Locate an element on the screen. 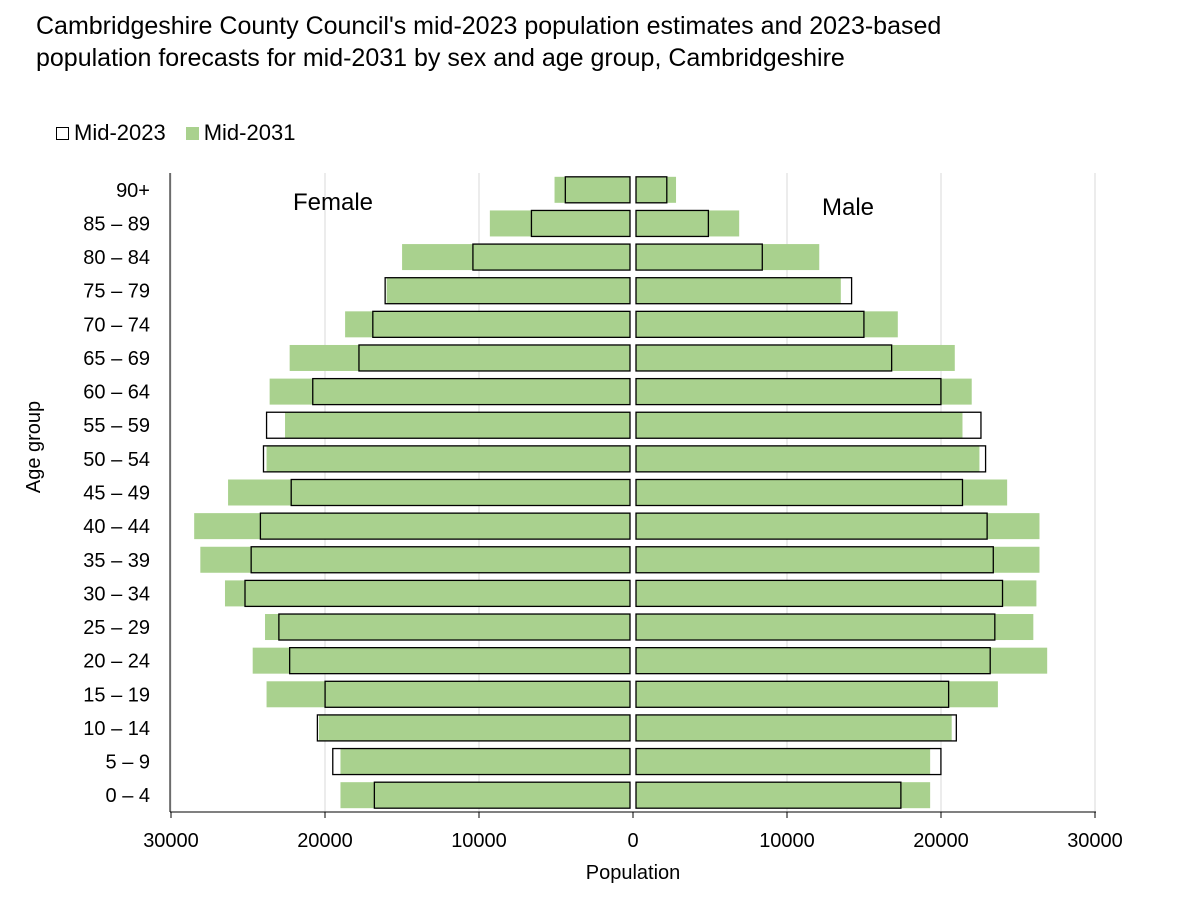 The height and width of the screenshot is (900, 1200). y-tick-label: 10 – 14 is located at coordinates (116, 729).